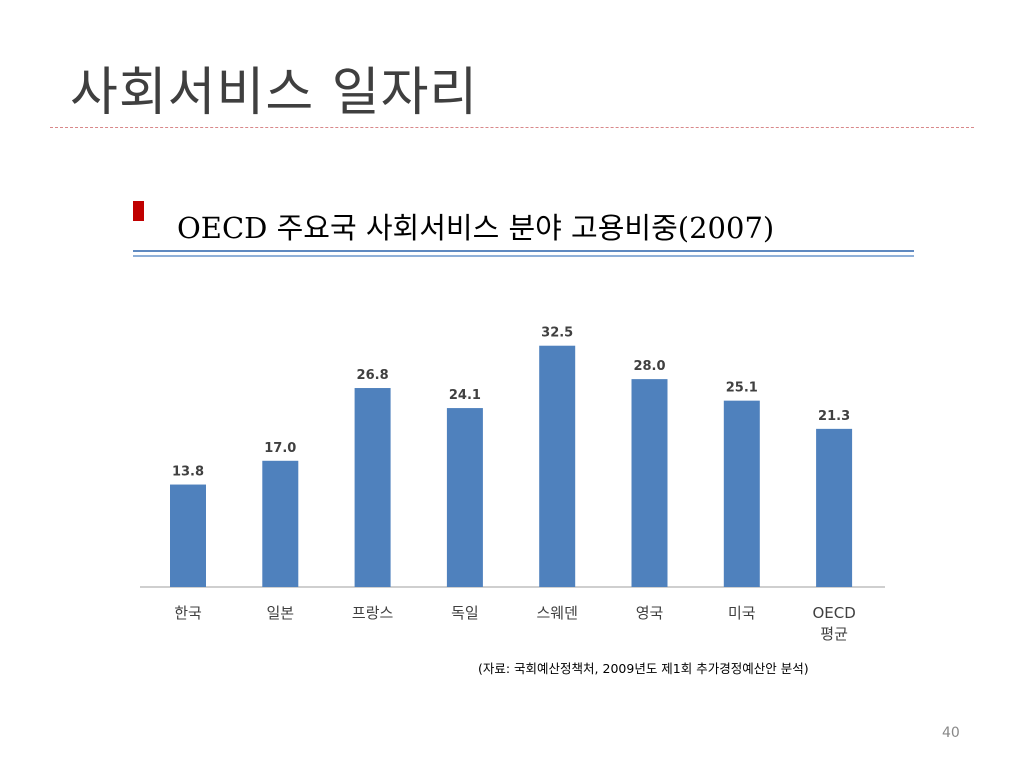  I want to click on category-label: 스웨덴, so click(556, 613).